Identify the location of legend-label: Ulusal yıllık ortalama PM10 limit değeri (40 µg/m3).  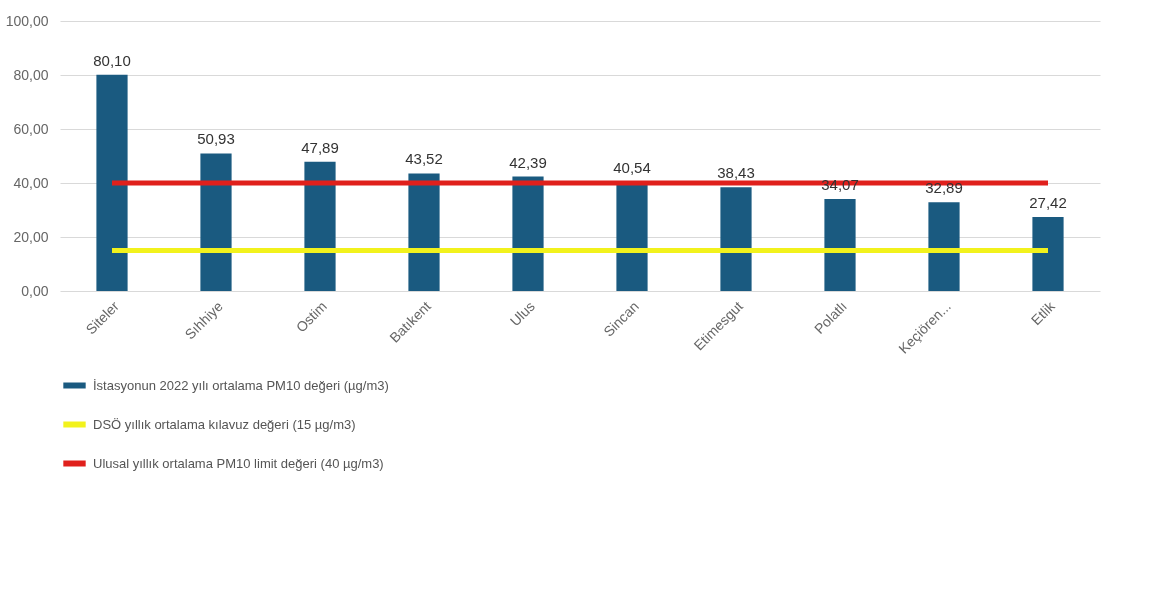
(238, 463).